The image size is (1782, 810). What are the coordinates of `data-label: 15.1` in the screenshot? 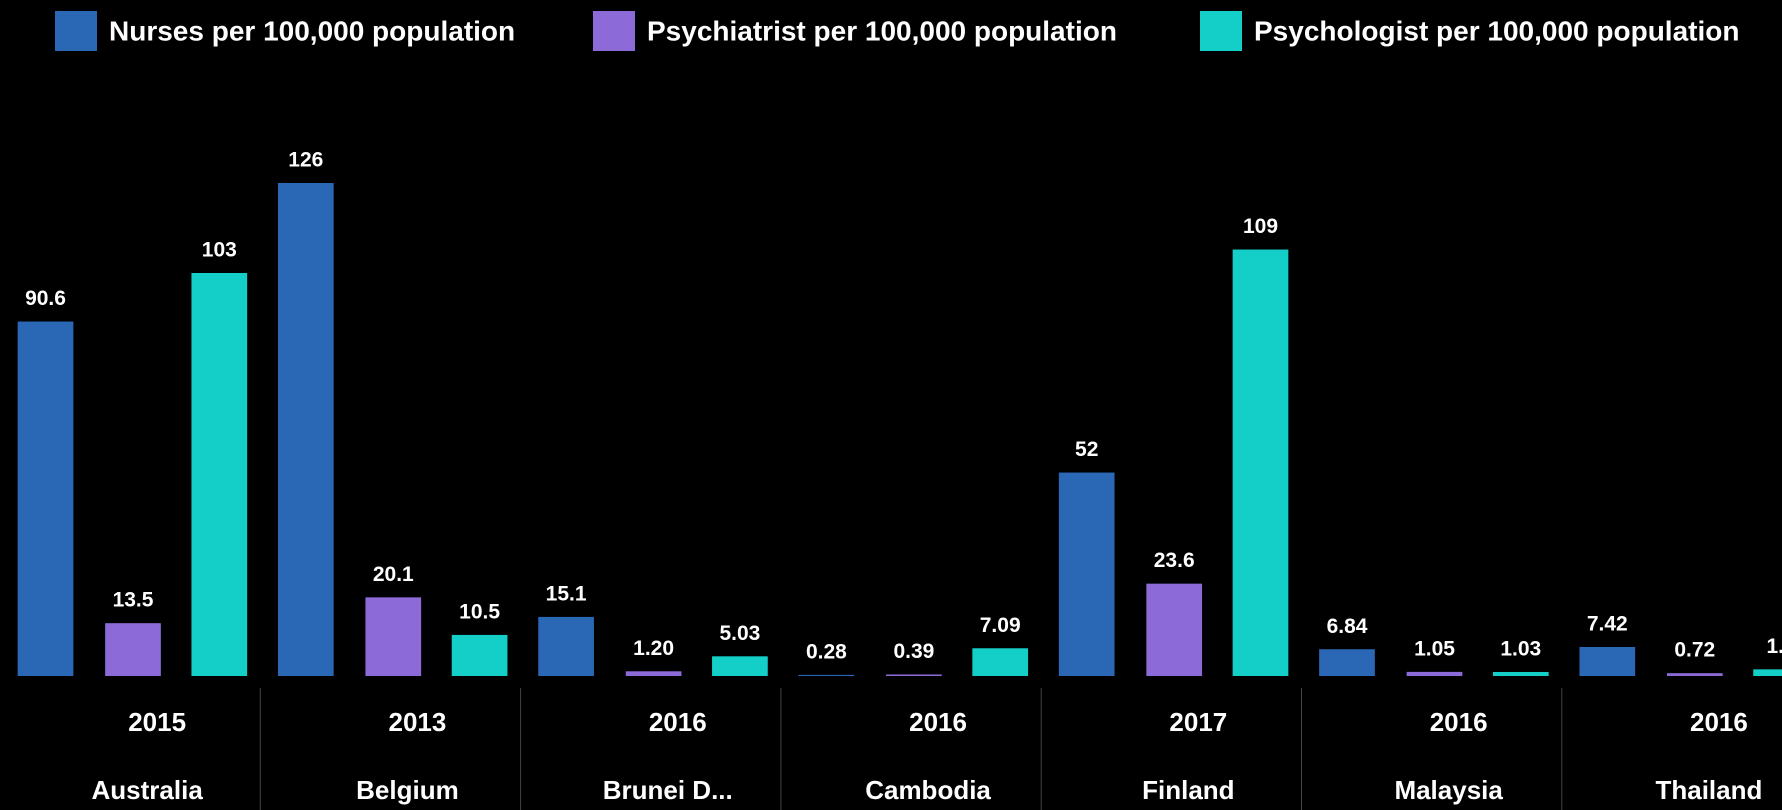 It's located at (566, 593).